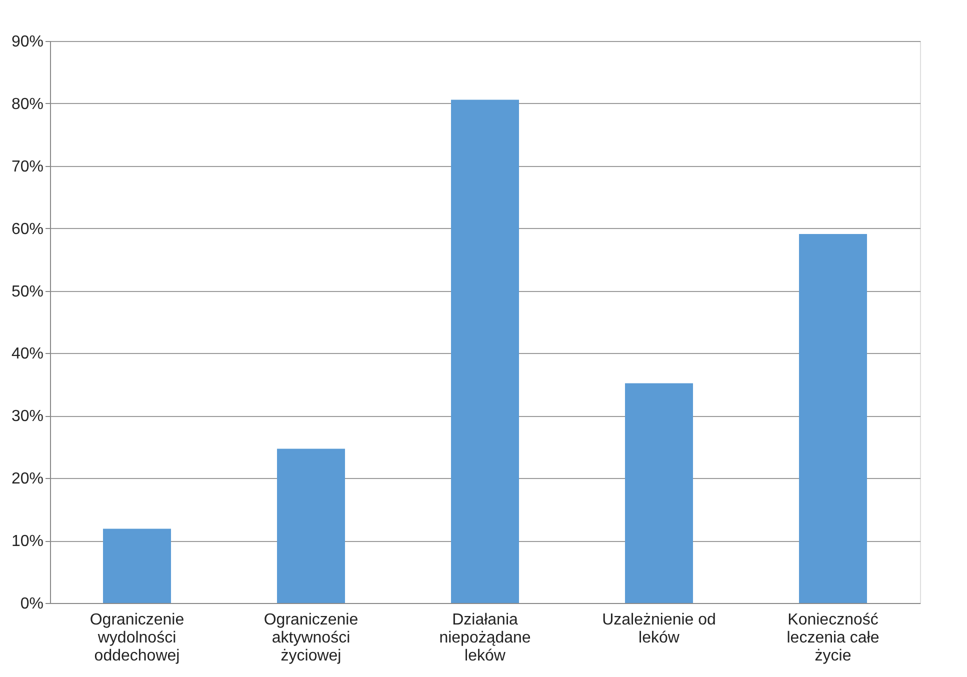 The width and height of the screenshot is (967, 677). I want to click on y-tick-label: 0%, so click(32, 604).